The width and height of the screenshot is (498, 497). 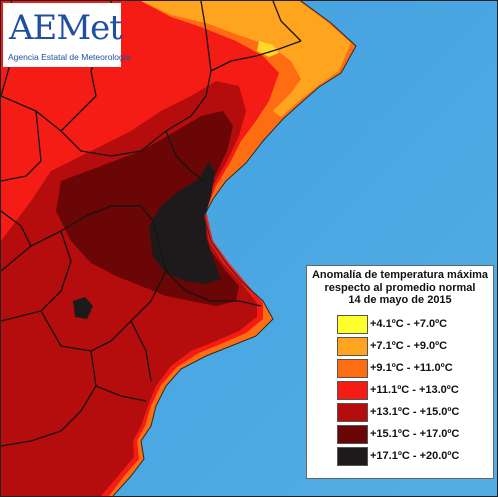 What do you see at coordinates (268, 49) in the screenshot?
I see `land-yellow-zone` at bounding box center [268, 49].